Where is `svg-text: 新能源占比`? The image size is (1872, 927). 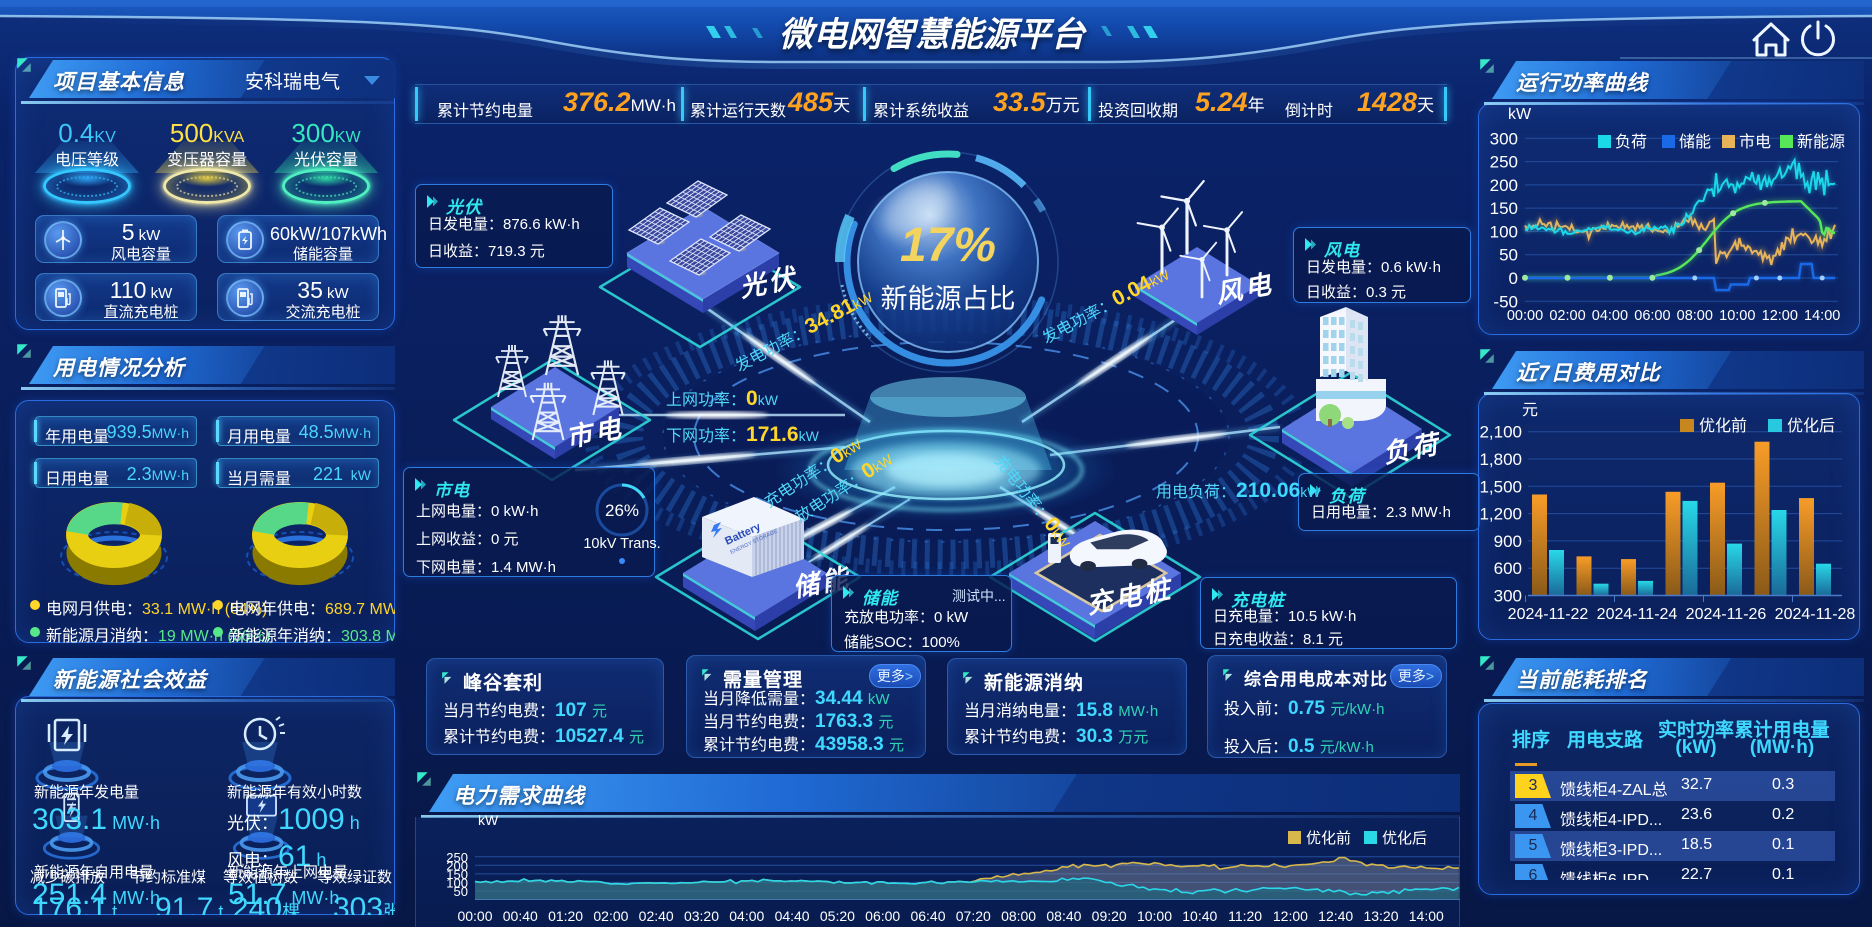
svg-text: 新能源占比 is located at coordinates (948, 299).